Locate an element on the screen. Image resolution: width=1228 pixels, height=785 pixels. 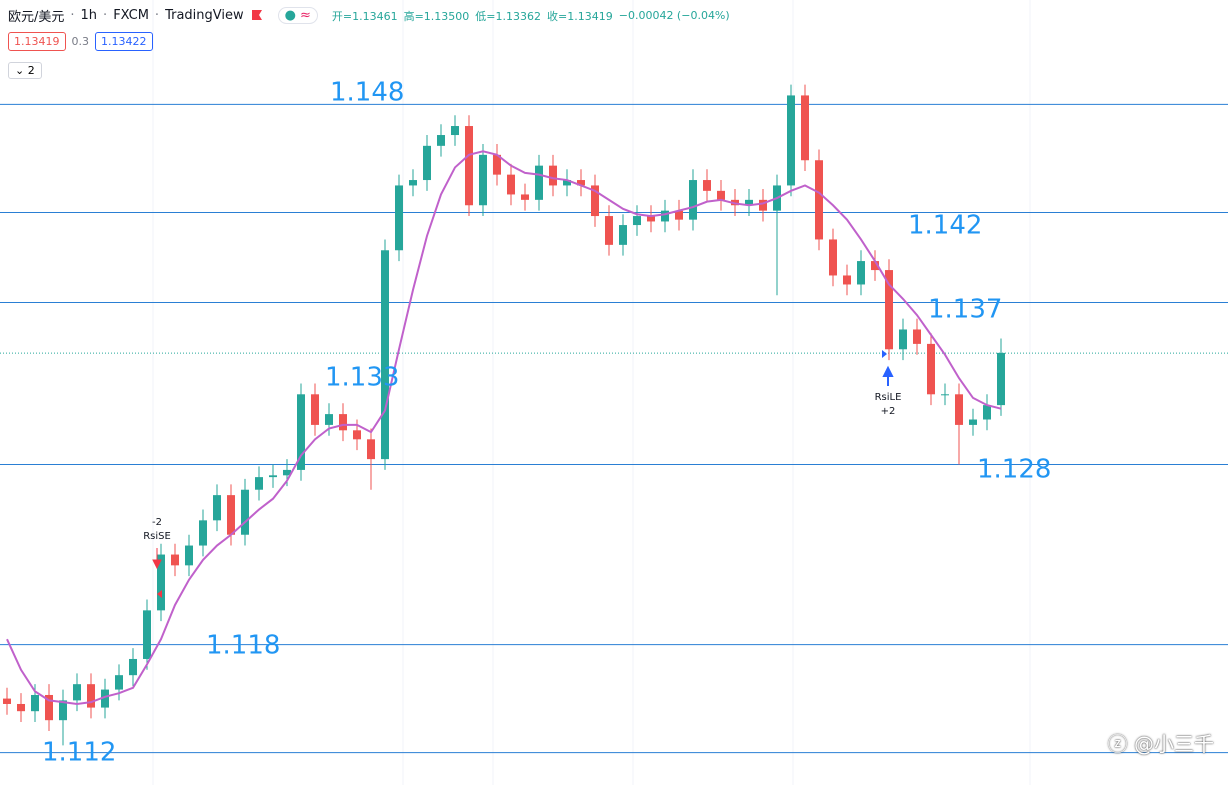
level-label: 1.142 is located at coordinates (945, 226).